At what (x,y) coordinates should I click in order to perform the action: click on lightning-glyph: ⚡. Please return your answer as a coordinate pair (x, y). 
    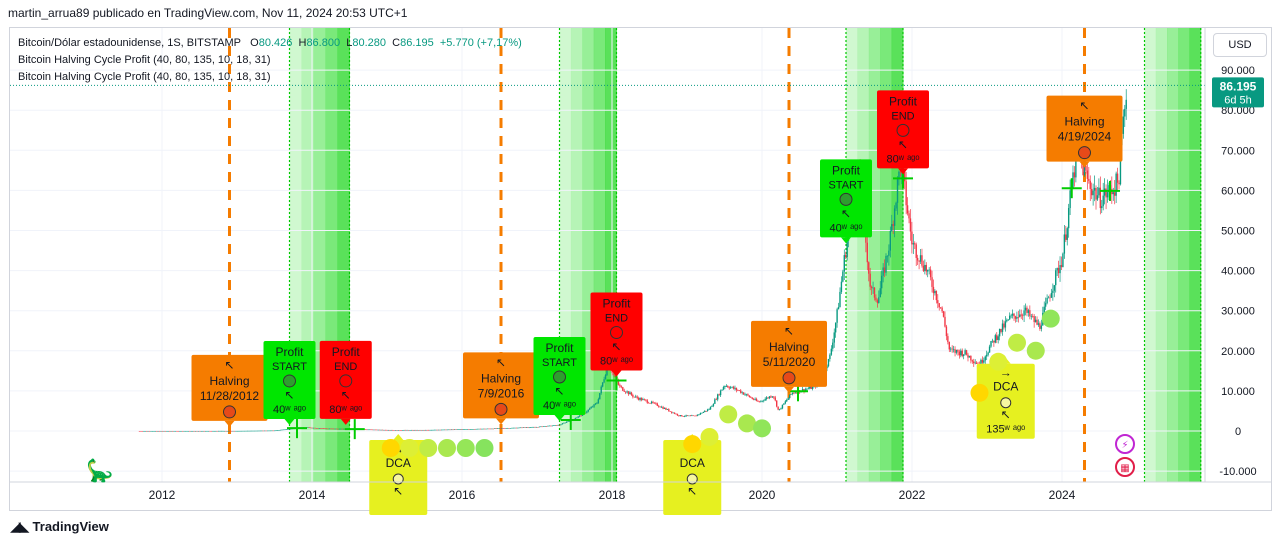
    Looking at the image, I should click on (1124, 445).